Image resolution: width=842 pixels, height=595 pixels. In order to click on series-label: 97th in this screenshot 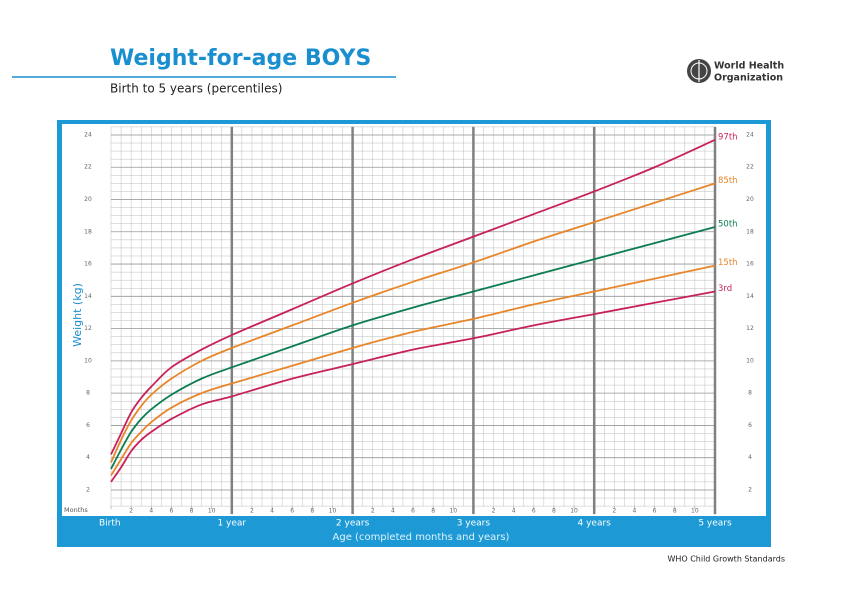, I will do `click(728, 137)`.